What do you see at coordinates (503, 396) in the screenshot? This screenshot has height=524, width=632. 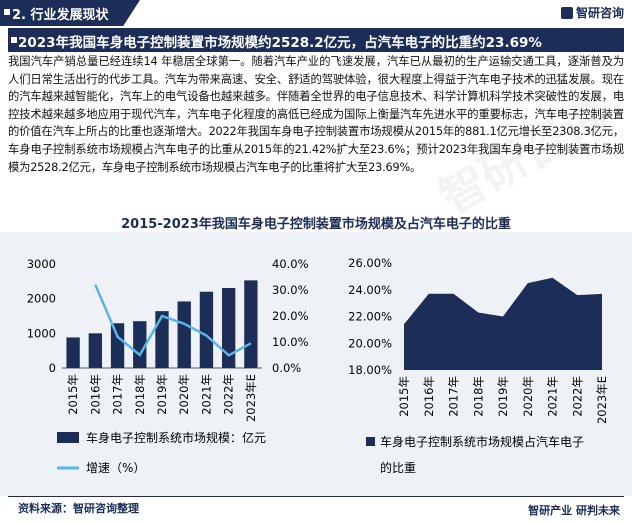 I see `area-x-tick-label: 2019年` at bounding box center [503, 396].